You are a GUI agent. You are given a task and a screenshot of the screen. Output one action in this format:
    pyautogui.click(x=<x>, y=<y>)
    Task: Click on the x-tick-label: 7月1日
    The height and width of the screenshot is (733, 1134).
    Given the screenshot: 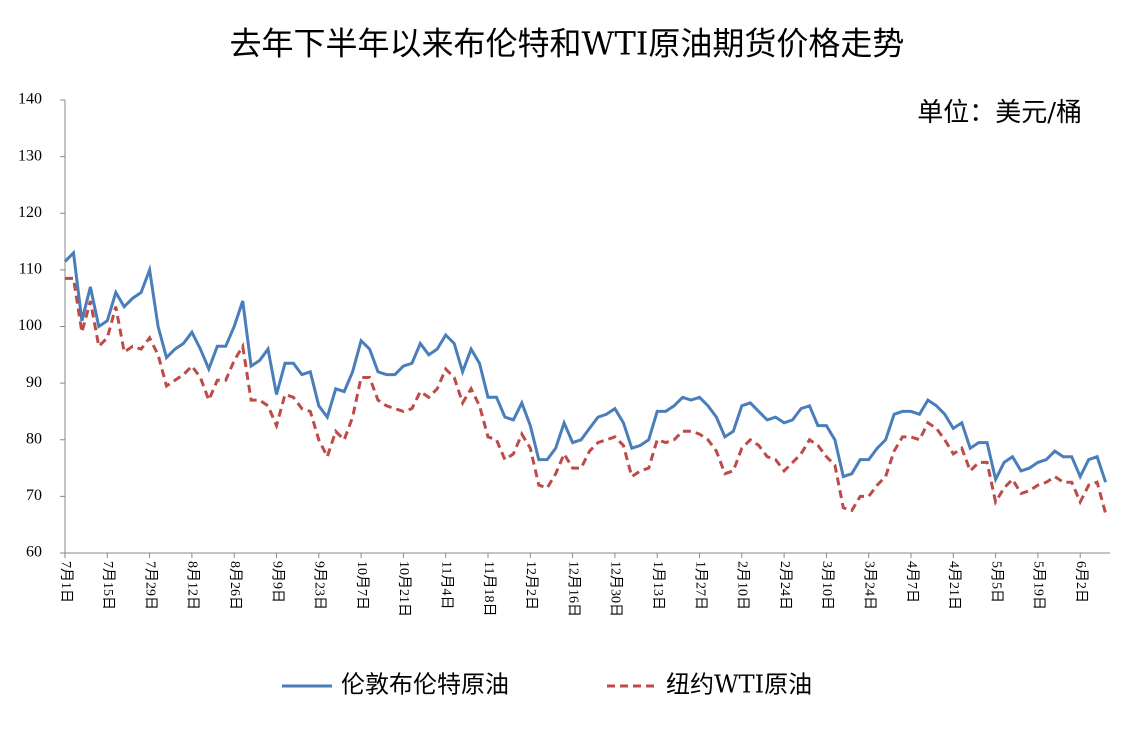 What is the action you would take?
    pyautogui.click(x=66, y=582)
    